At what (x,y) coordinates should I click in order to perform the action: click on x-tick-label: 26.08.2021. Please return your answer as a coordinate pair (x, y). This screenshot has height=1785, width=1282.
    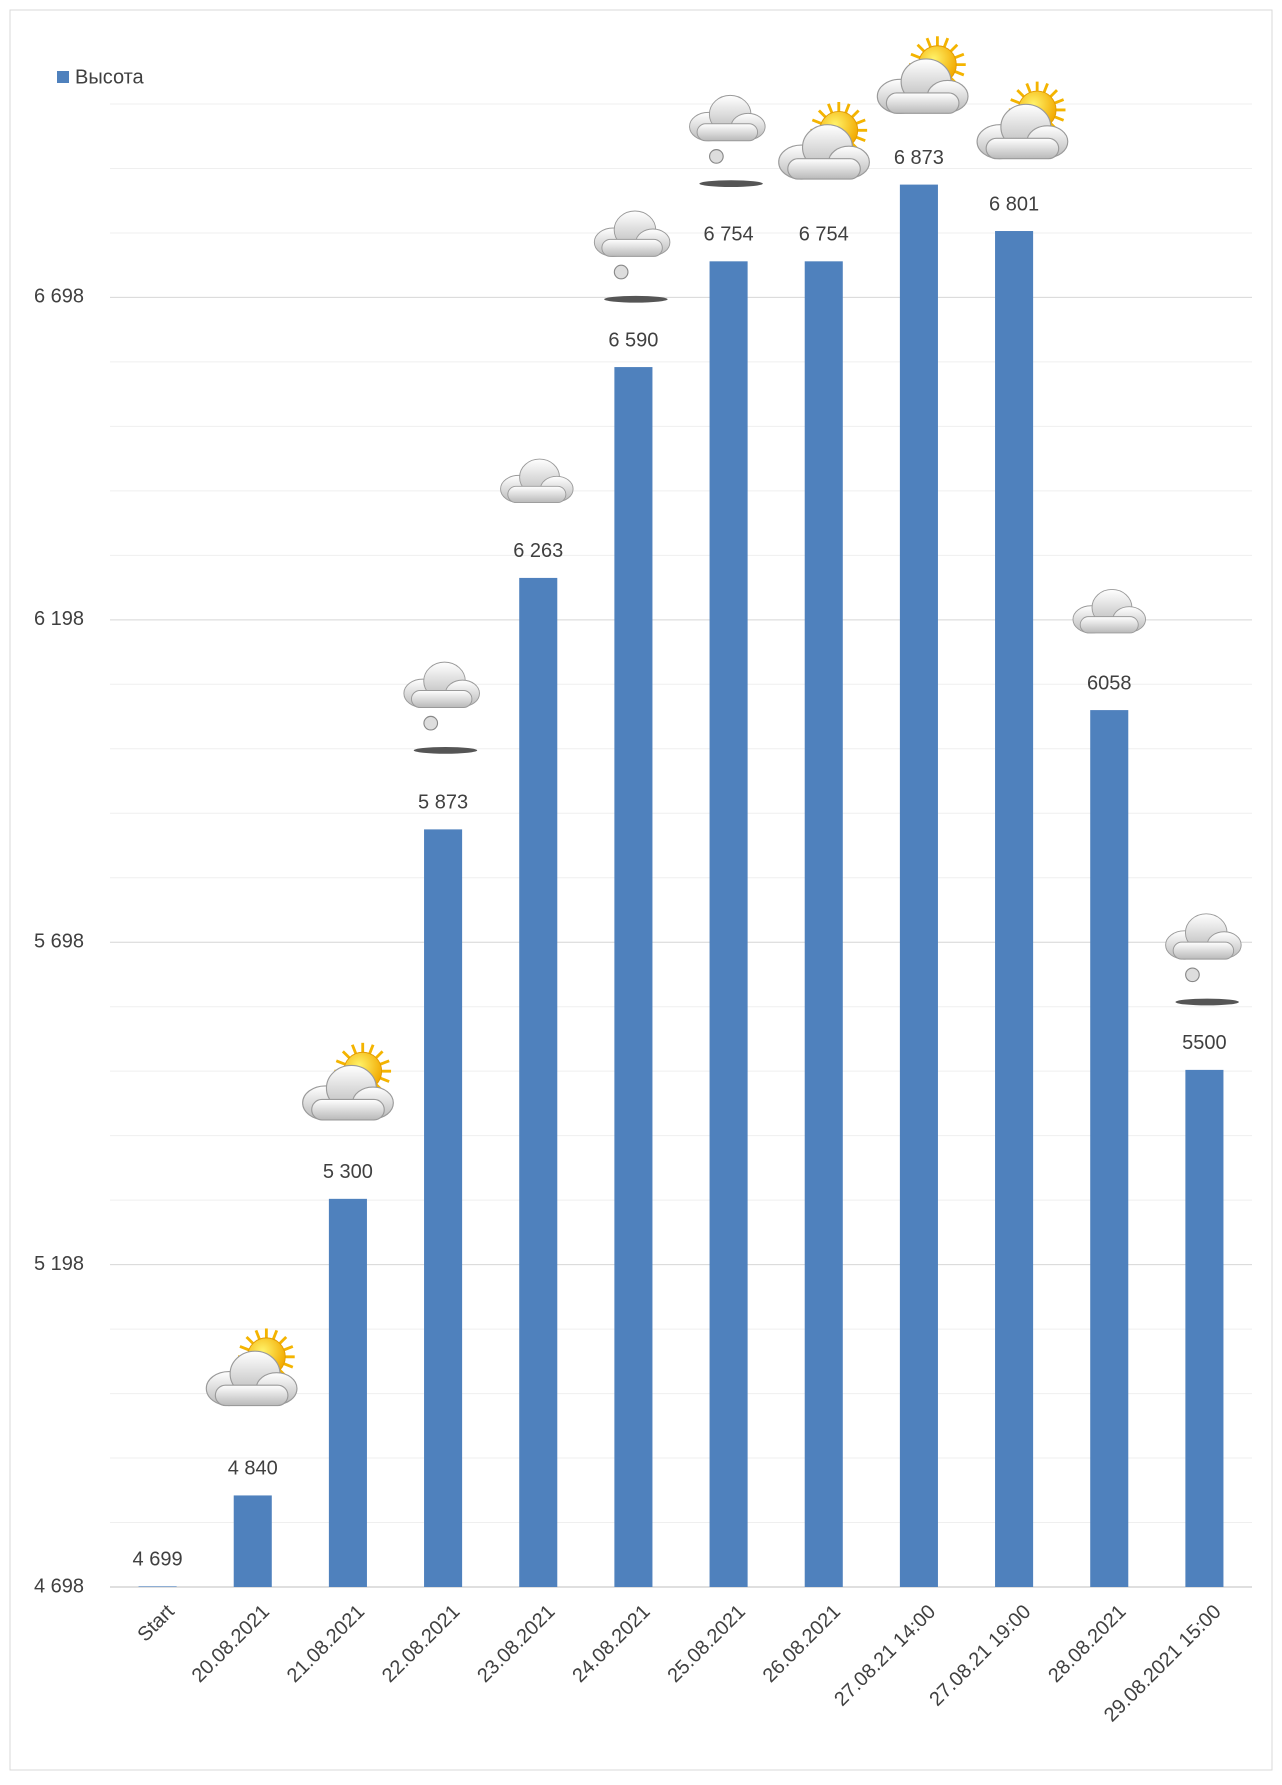
    Looking at the image, I should click on (802, 1644).